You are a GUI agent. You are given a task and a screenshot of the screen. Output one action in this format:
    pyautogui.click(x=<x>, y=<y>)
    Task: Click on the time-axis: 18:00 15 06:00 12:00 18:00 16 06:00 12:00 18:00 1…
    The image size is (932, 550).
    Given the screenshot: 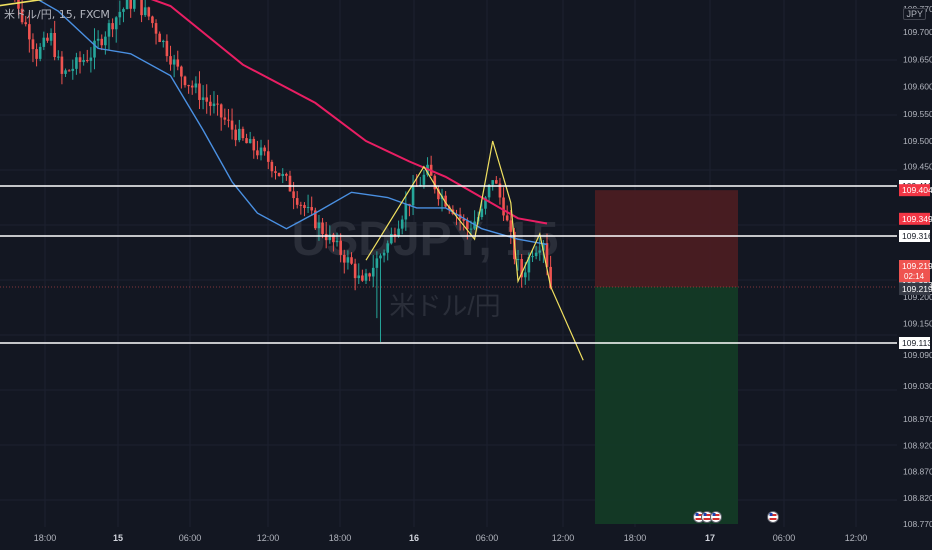 What is the action you would take?
    pyautogui.click(x=466, y=538)
    